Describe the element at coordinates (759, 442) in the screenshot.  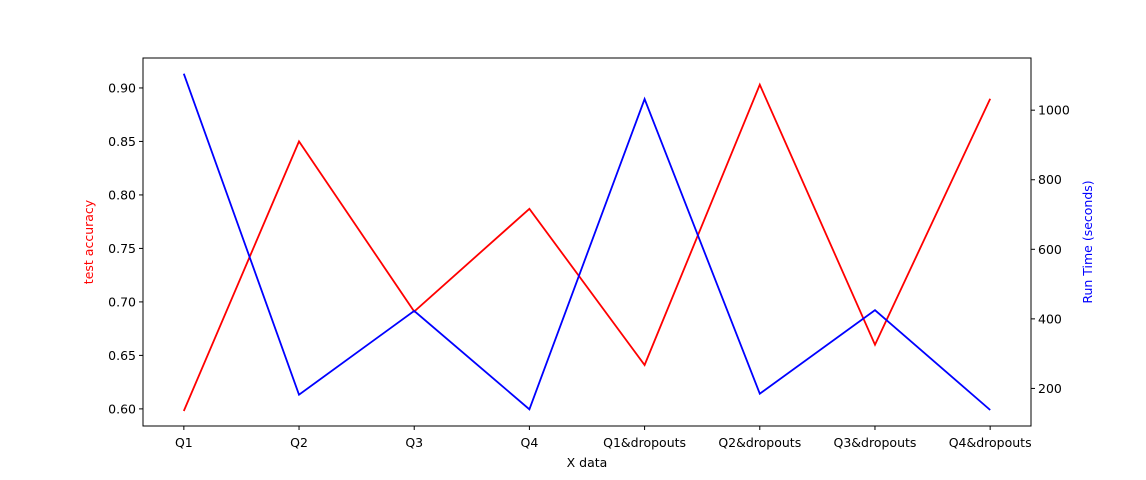
I see `x-tick-label: Q2&dropouts` at that location.